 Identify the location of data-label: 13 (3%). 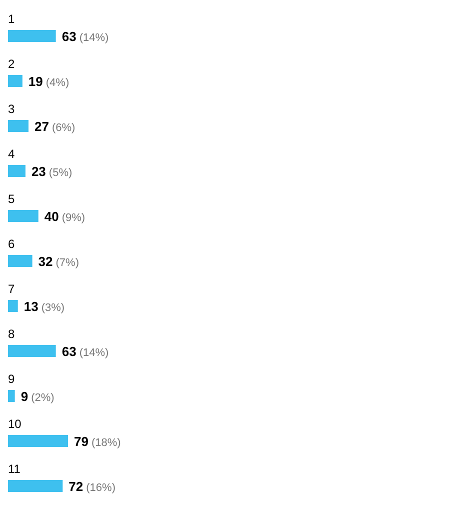
(44, 306).